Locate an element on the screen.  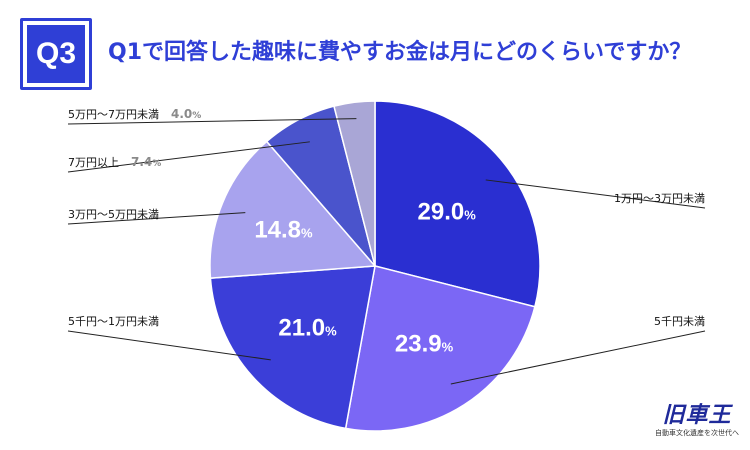
question-title: Q1で回答した趣味に費やすお金は月にどのくらいですか？ is located at coordinates (400, 52).